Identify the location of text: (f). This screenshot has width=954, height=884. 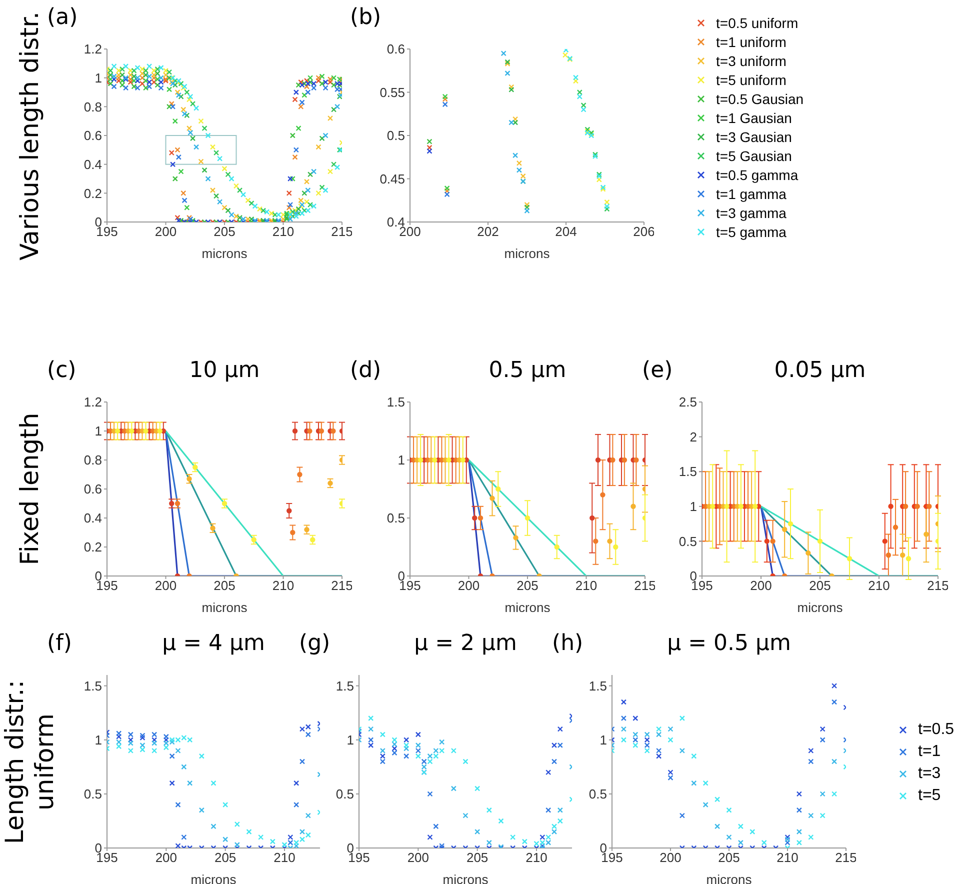
(59, 643).